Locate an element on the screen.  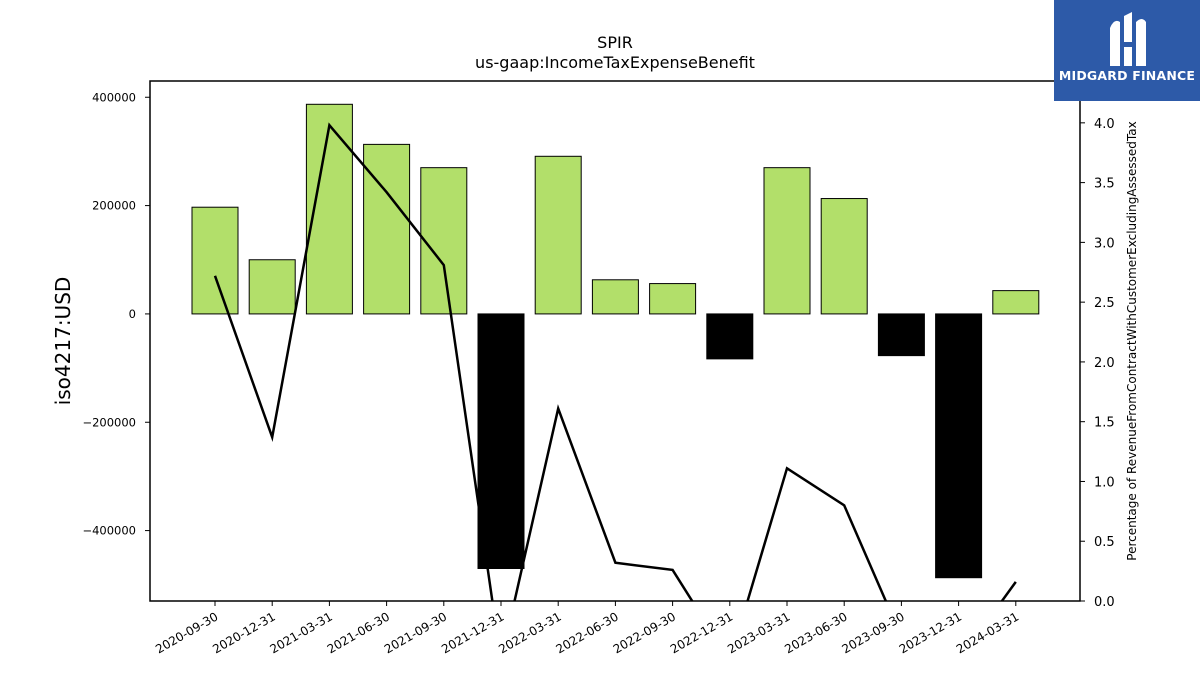
x-tick-label: 2023-09-30 is located at coordinates (872, 632).